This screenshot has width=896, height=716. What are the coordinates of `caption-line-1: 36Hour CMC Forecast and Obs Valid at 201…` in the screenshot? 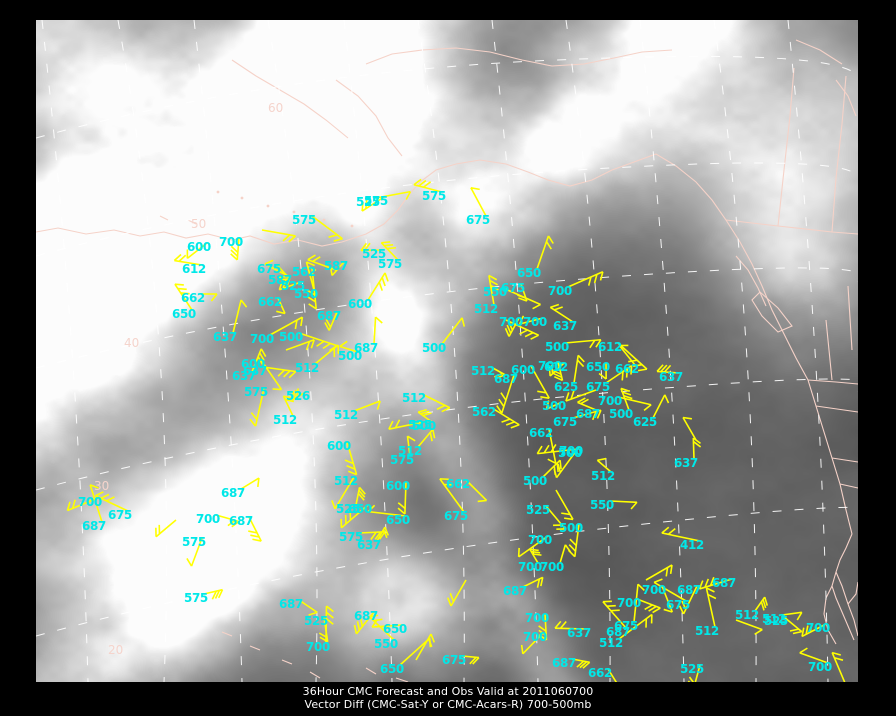 It's located at (448, 691).